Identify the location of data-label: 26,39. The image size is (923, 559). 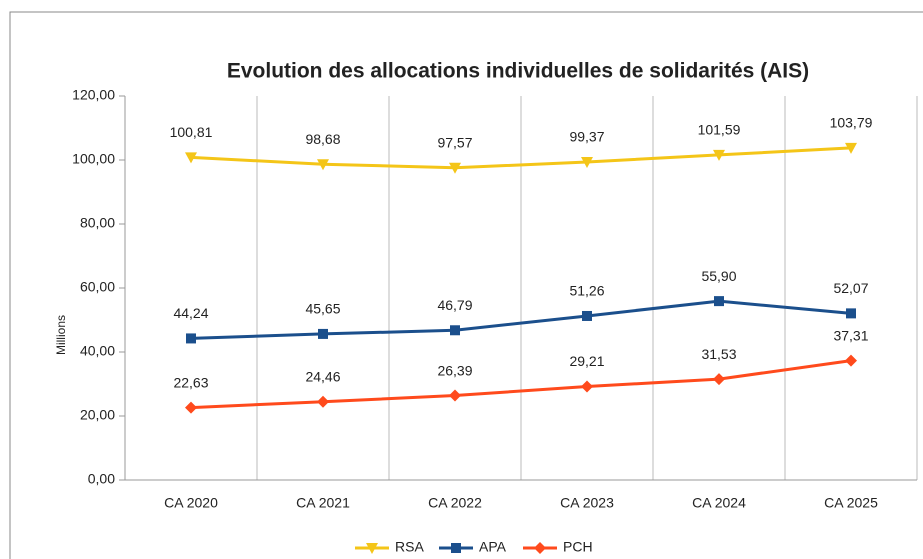
(454, 370).